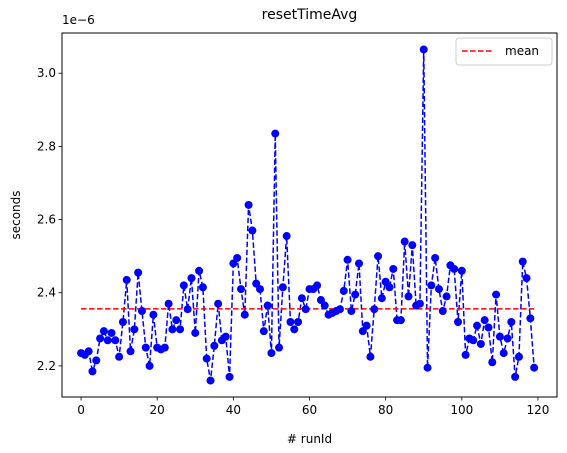  I want to click on y-tick-label: 2.6, so click(46, 220).